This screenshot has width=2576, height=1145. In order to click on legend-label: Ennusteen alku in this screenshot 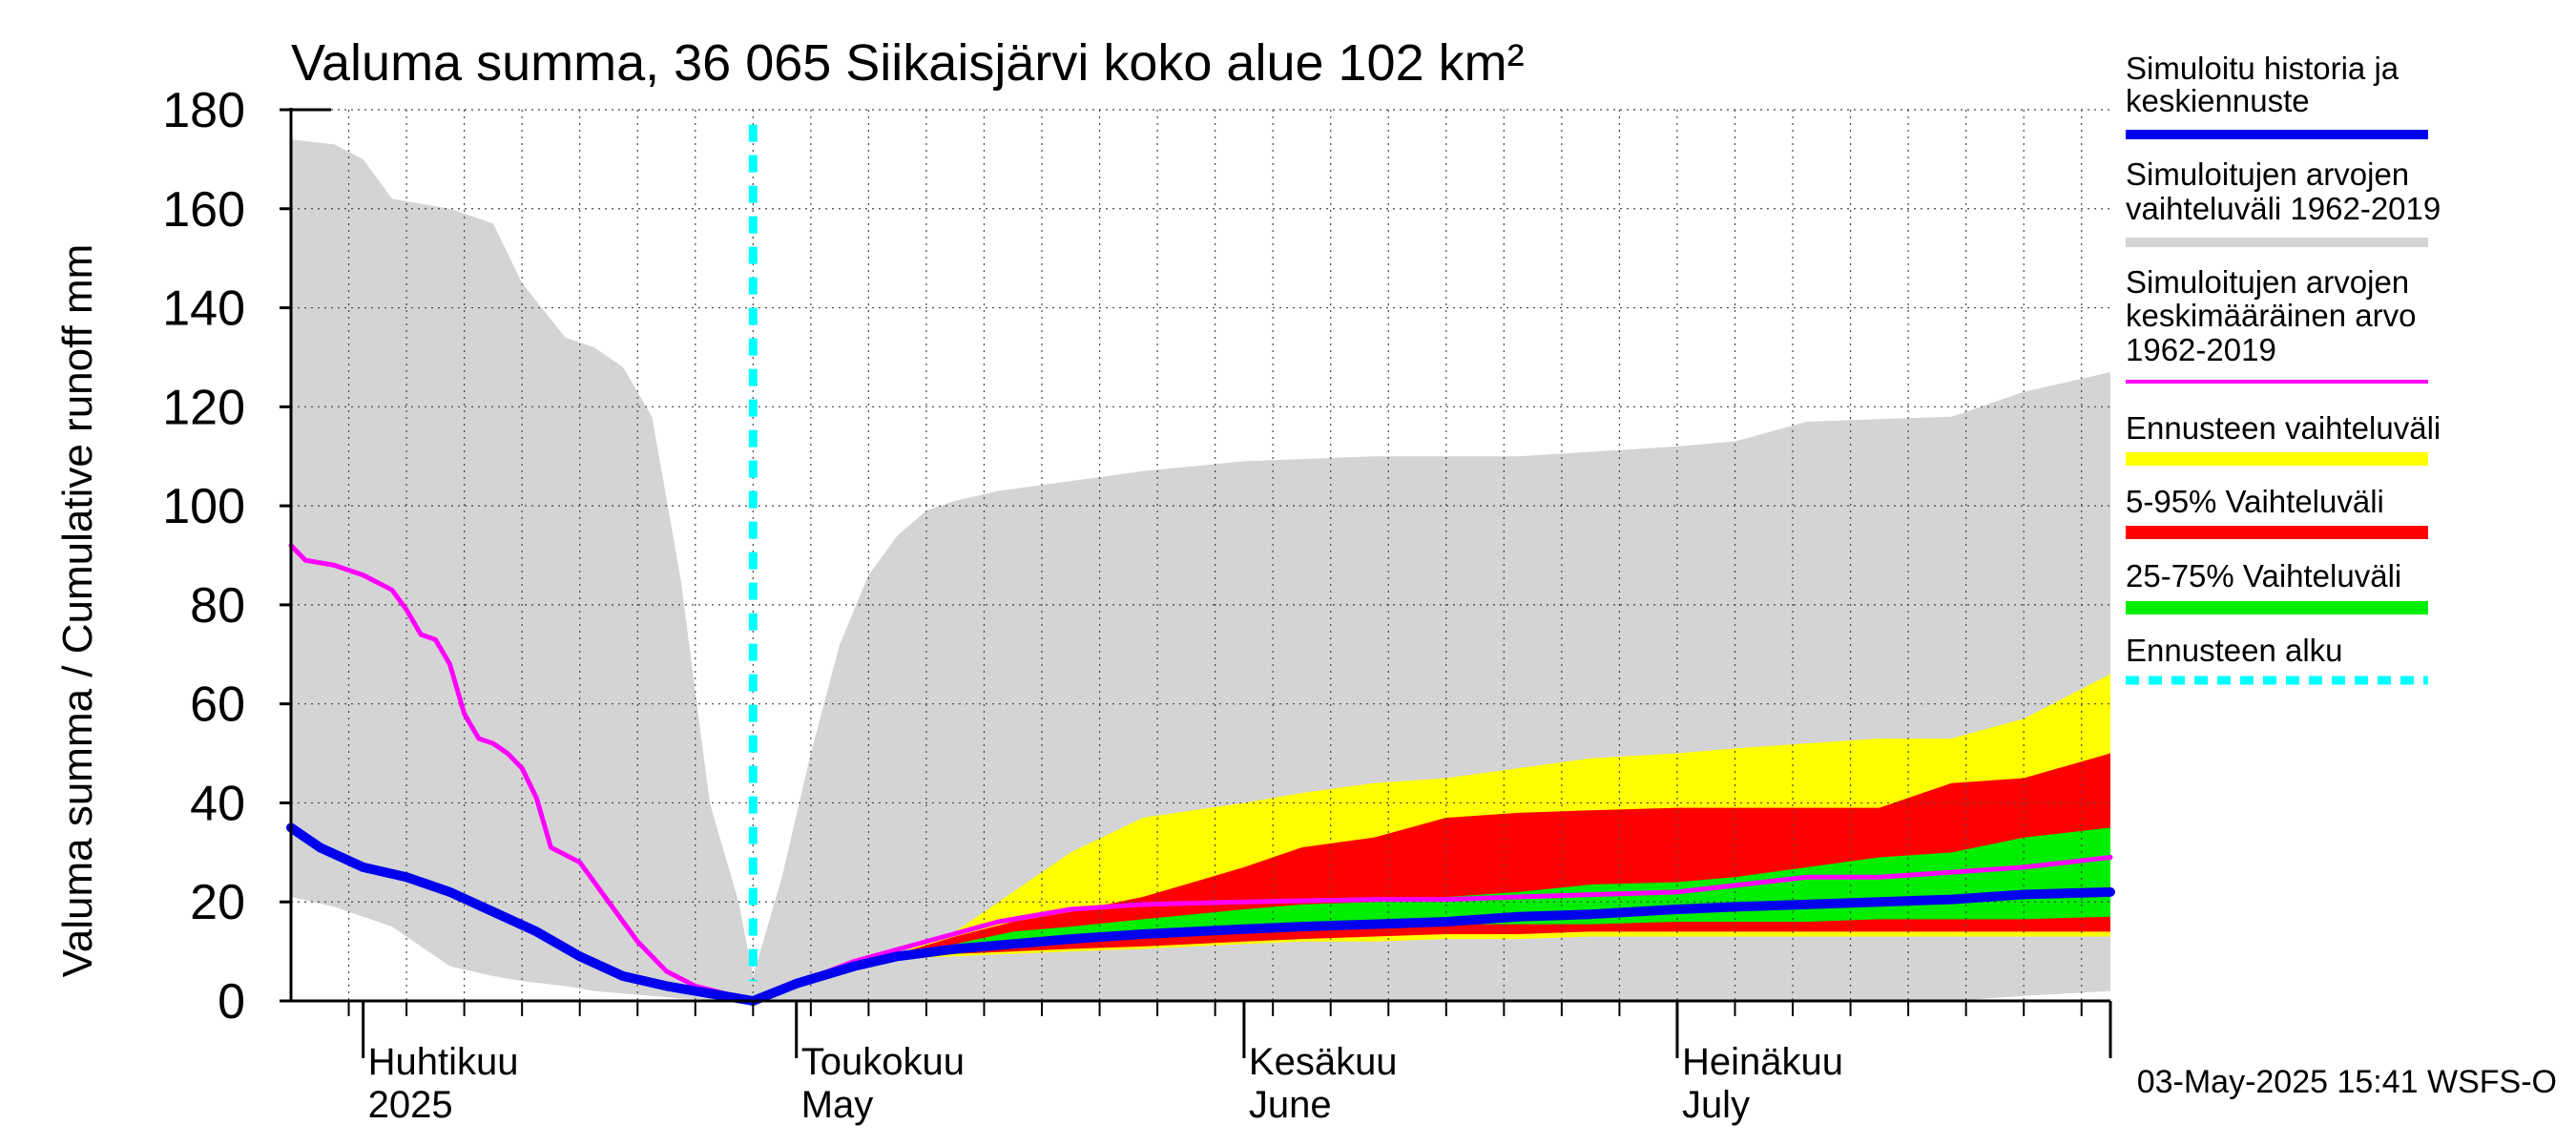, I will do `click(2234, 650)`.